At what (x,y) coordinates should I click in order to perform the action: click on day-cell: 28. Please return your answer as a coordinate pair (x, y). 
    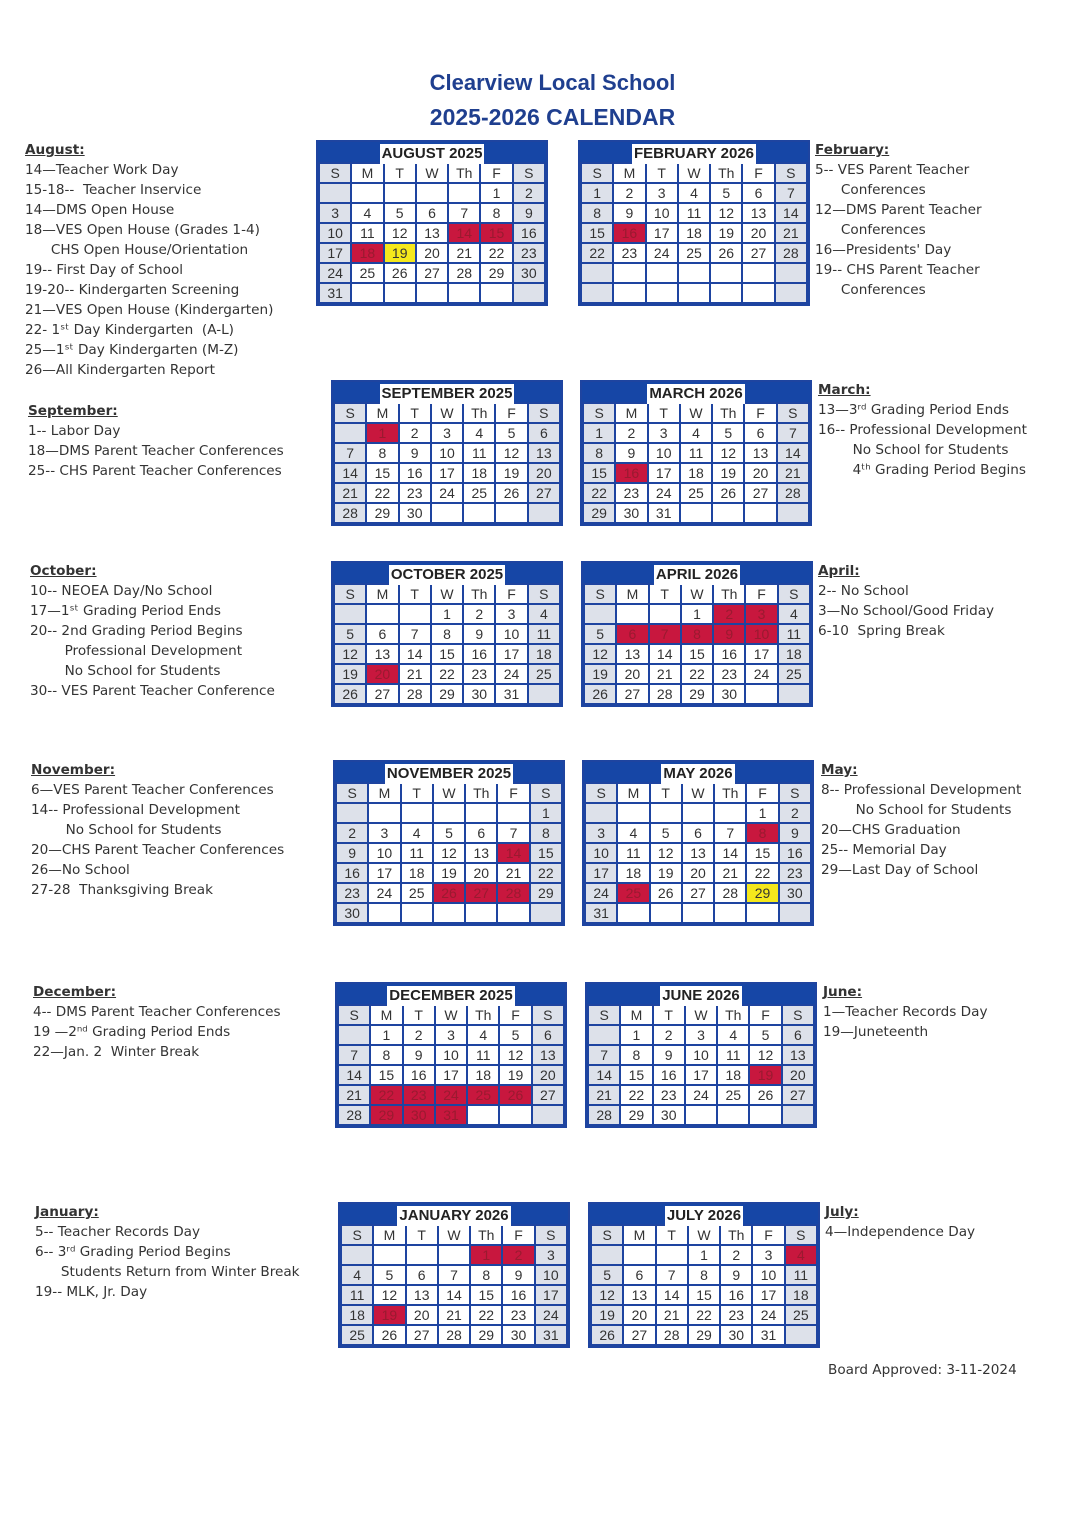
    Looking at the image, I should click on (730, 893).